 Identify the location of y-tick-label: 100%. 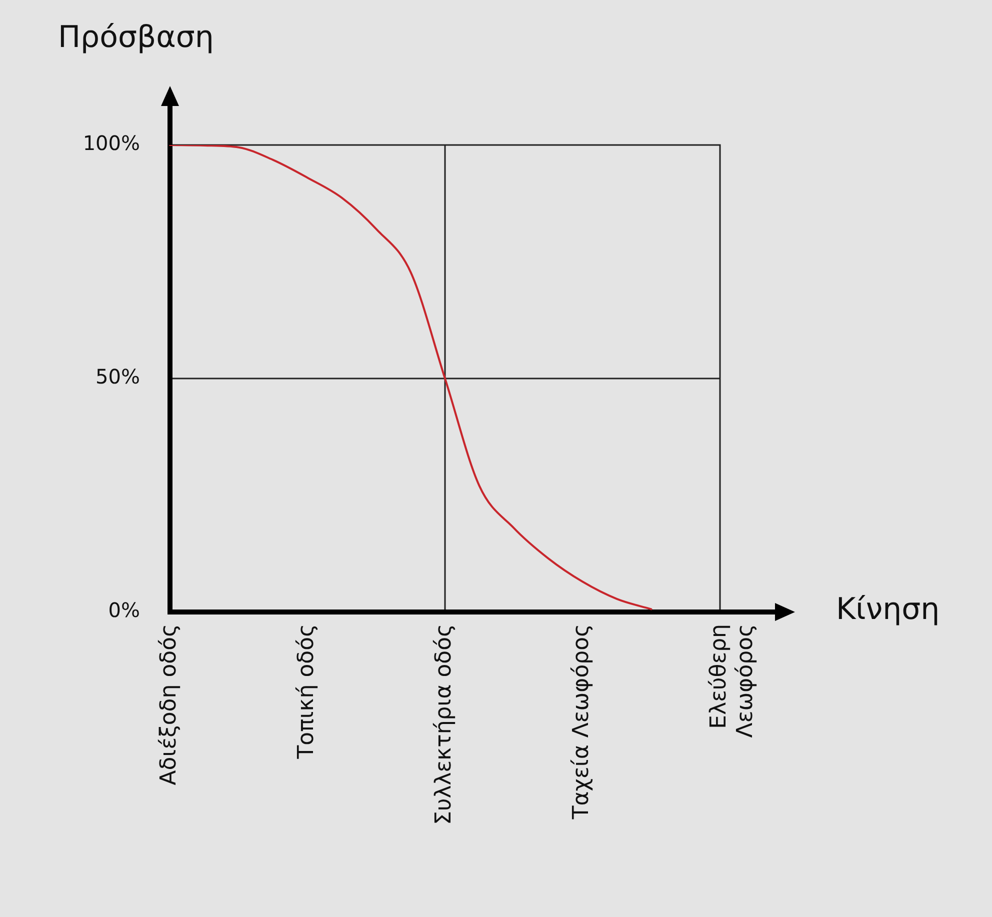
(111, 143).